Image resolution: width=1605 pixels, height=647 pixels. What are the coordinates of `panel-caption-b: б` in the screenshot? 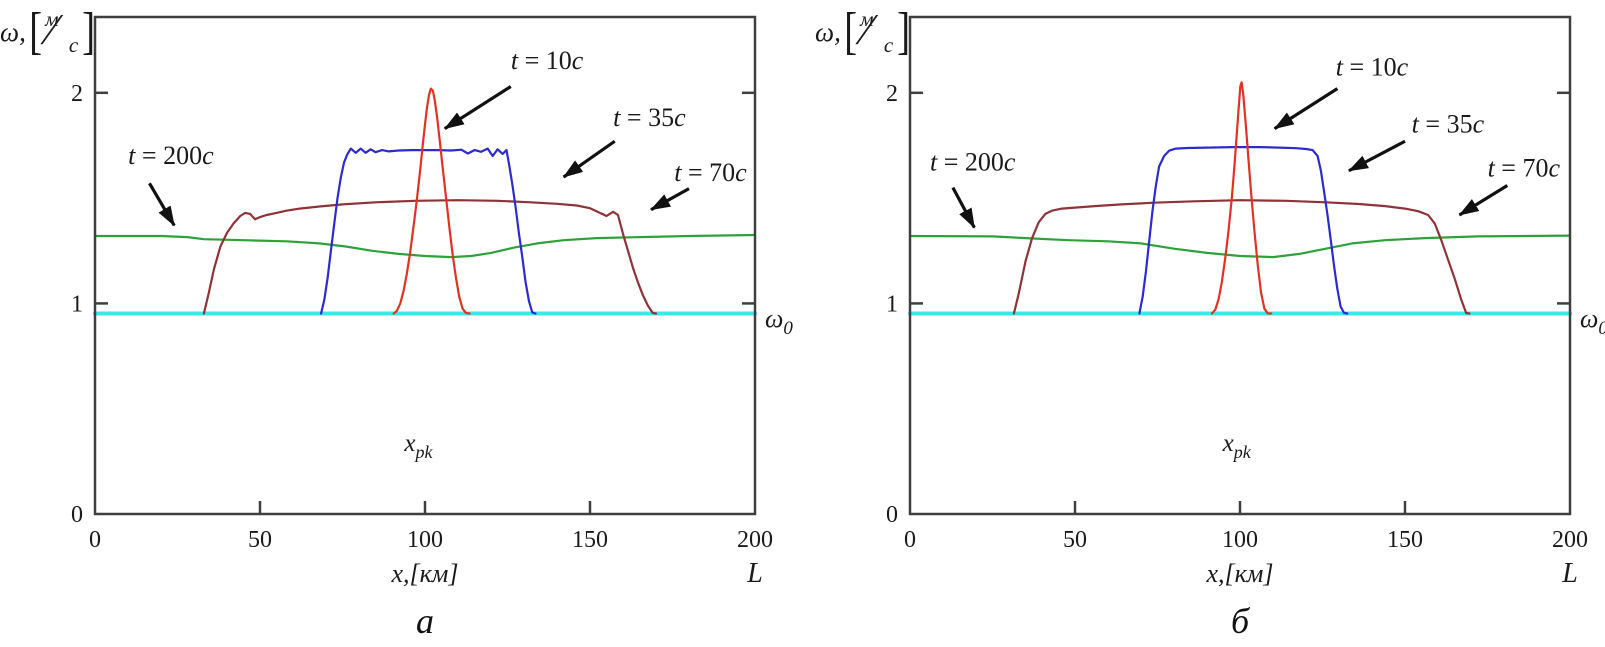 It's located at (1240, 621).